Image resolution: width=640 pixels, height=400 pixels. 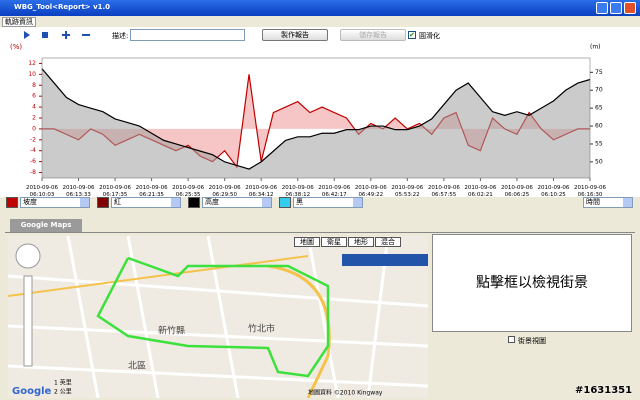 What do you see at coordinates (34, 118) in the screenshot?
I see `y-tick-label: 2` at bounding box center [34, 118].